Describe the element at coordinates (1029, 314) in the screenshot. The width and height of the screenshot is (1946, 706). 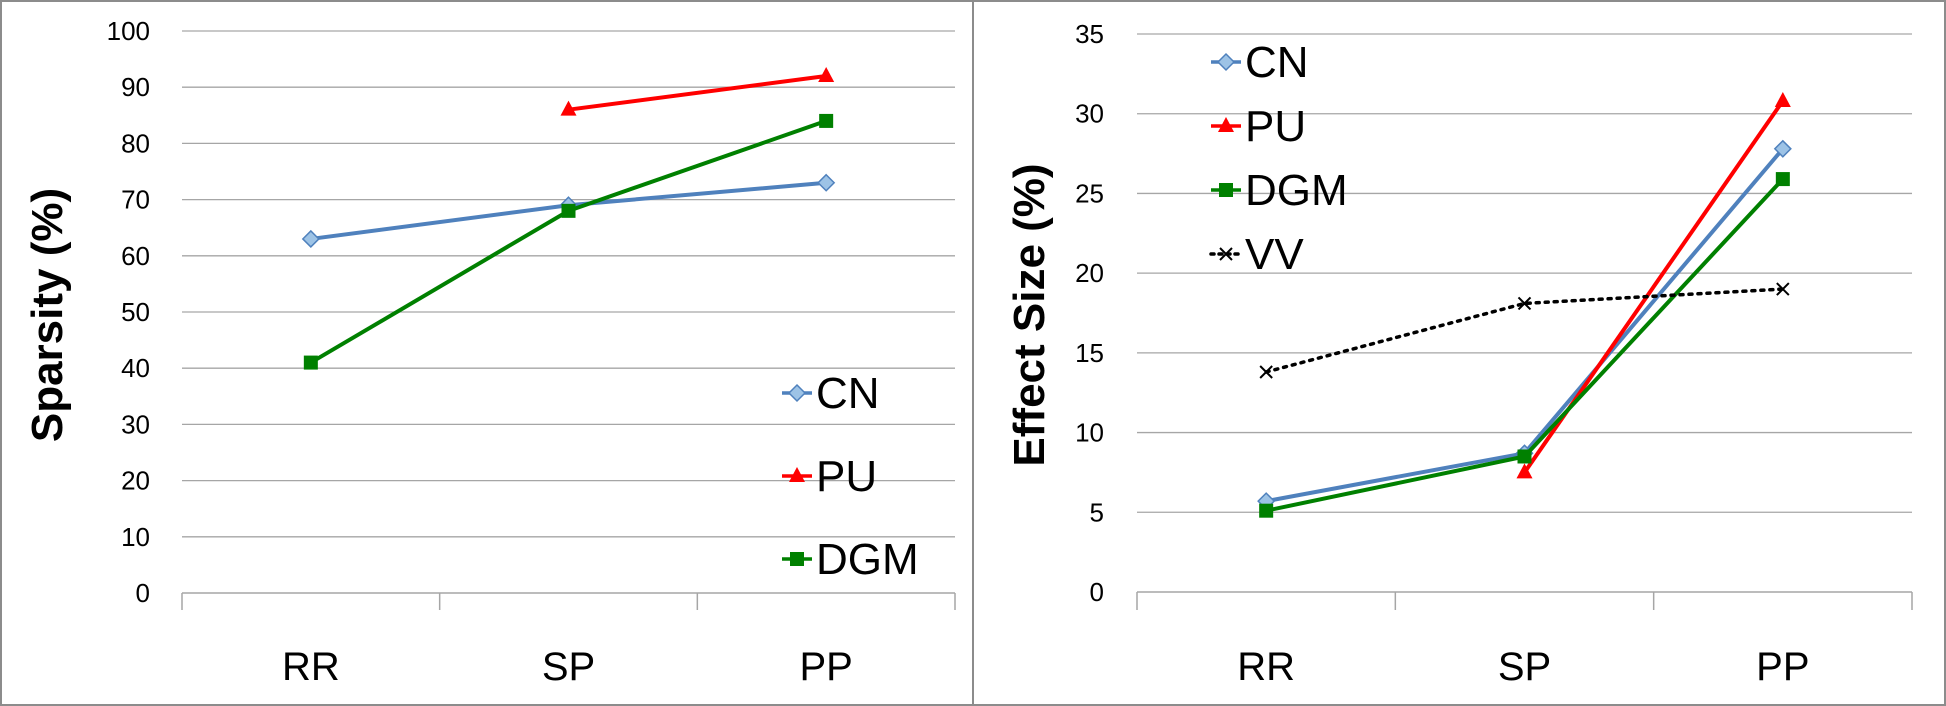
I see `y-axis-label: Effect Size (%)` at that location.